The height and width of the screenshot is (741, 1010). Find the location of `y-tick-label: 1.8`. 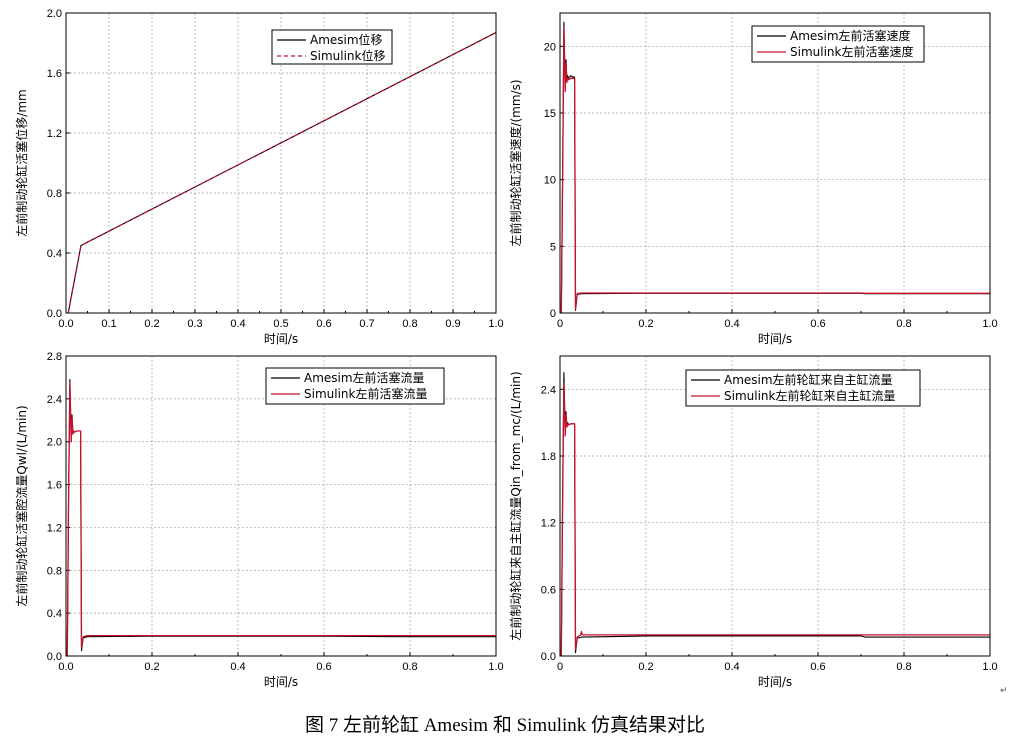

y-tick-label: 1.8 is located at coordinates (548, 457).